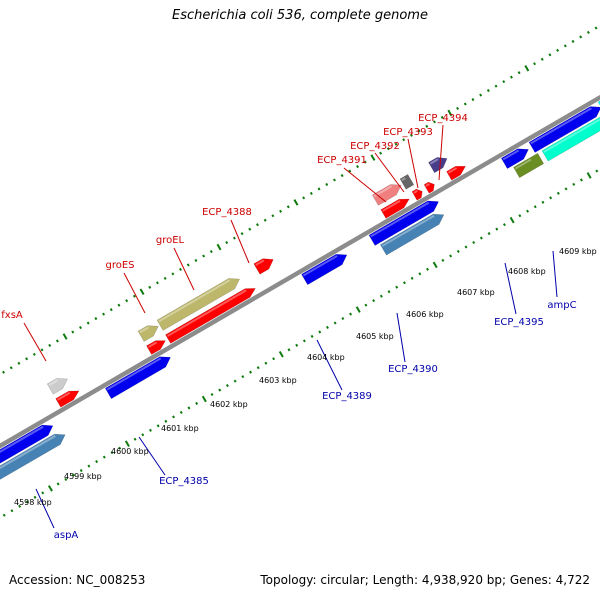  What do you see at coordinates (33, 502) in the screenshot?
I see `kbp-label: 4598 kbp` at bounding box center [33, 502].